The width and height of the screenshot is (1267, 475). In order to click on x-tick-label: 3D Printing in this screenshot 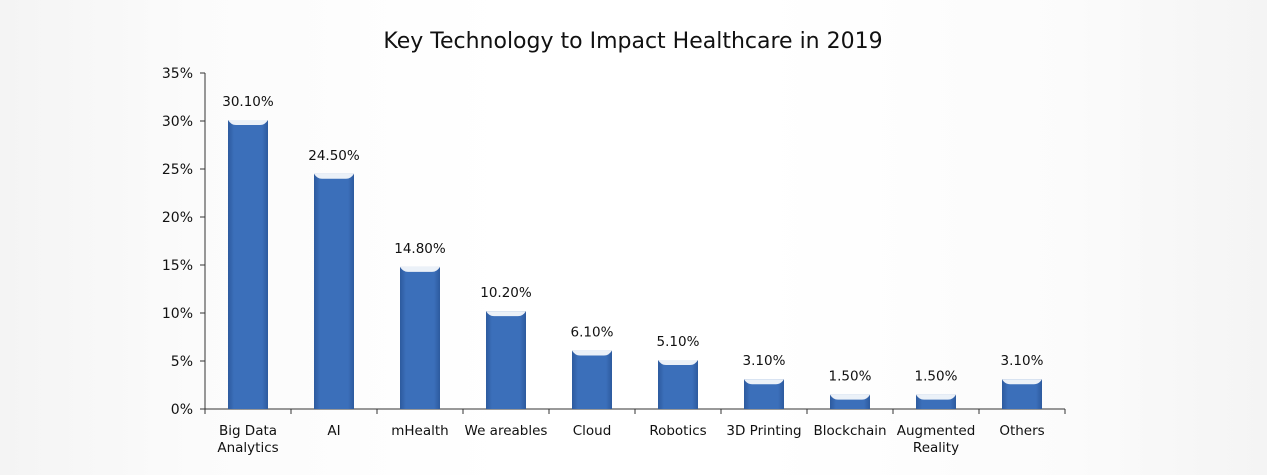, I will do `click(763, 431)`.